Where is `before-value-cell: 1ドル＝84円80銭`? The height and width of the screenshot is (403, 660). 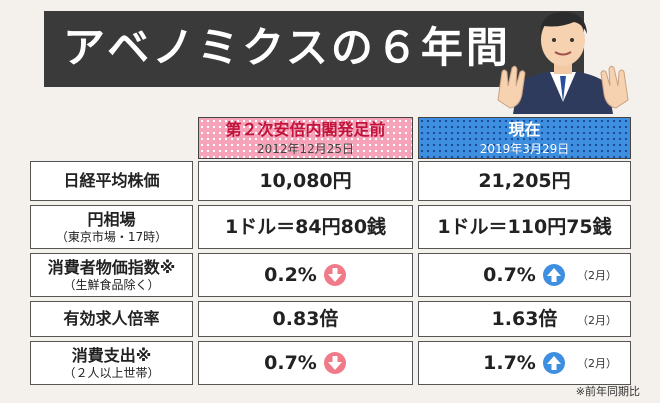 before-value-cell: 1ドル＝84円80銭 is located at coordinates (305, 227).